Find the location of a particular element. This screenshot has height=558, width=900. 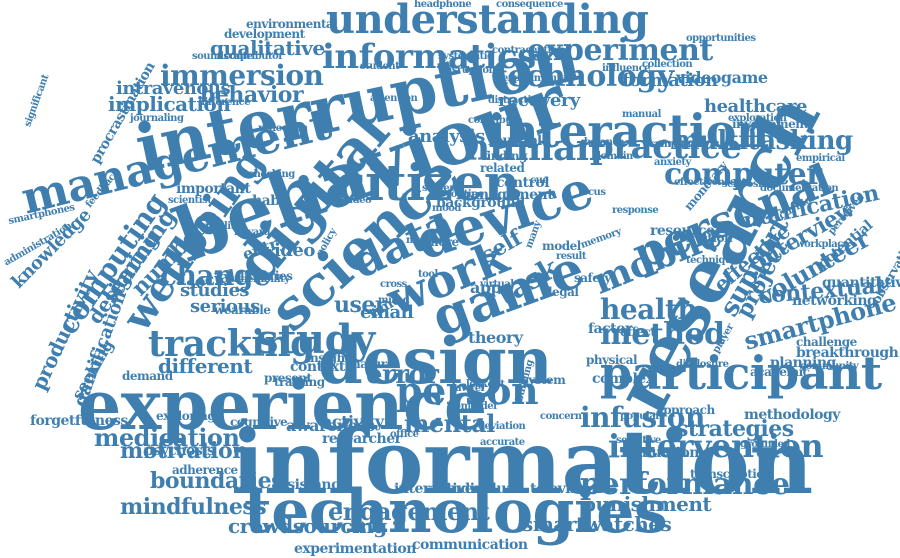

word-theory: theory is located at coordinates (495, 337).